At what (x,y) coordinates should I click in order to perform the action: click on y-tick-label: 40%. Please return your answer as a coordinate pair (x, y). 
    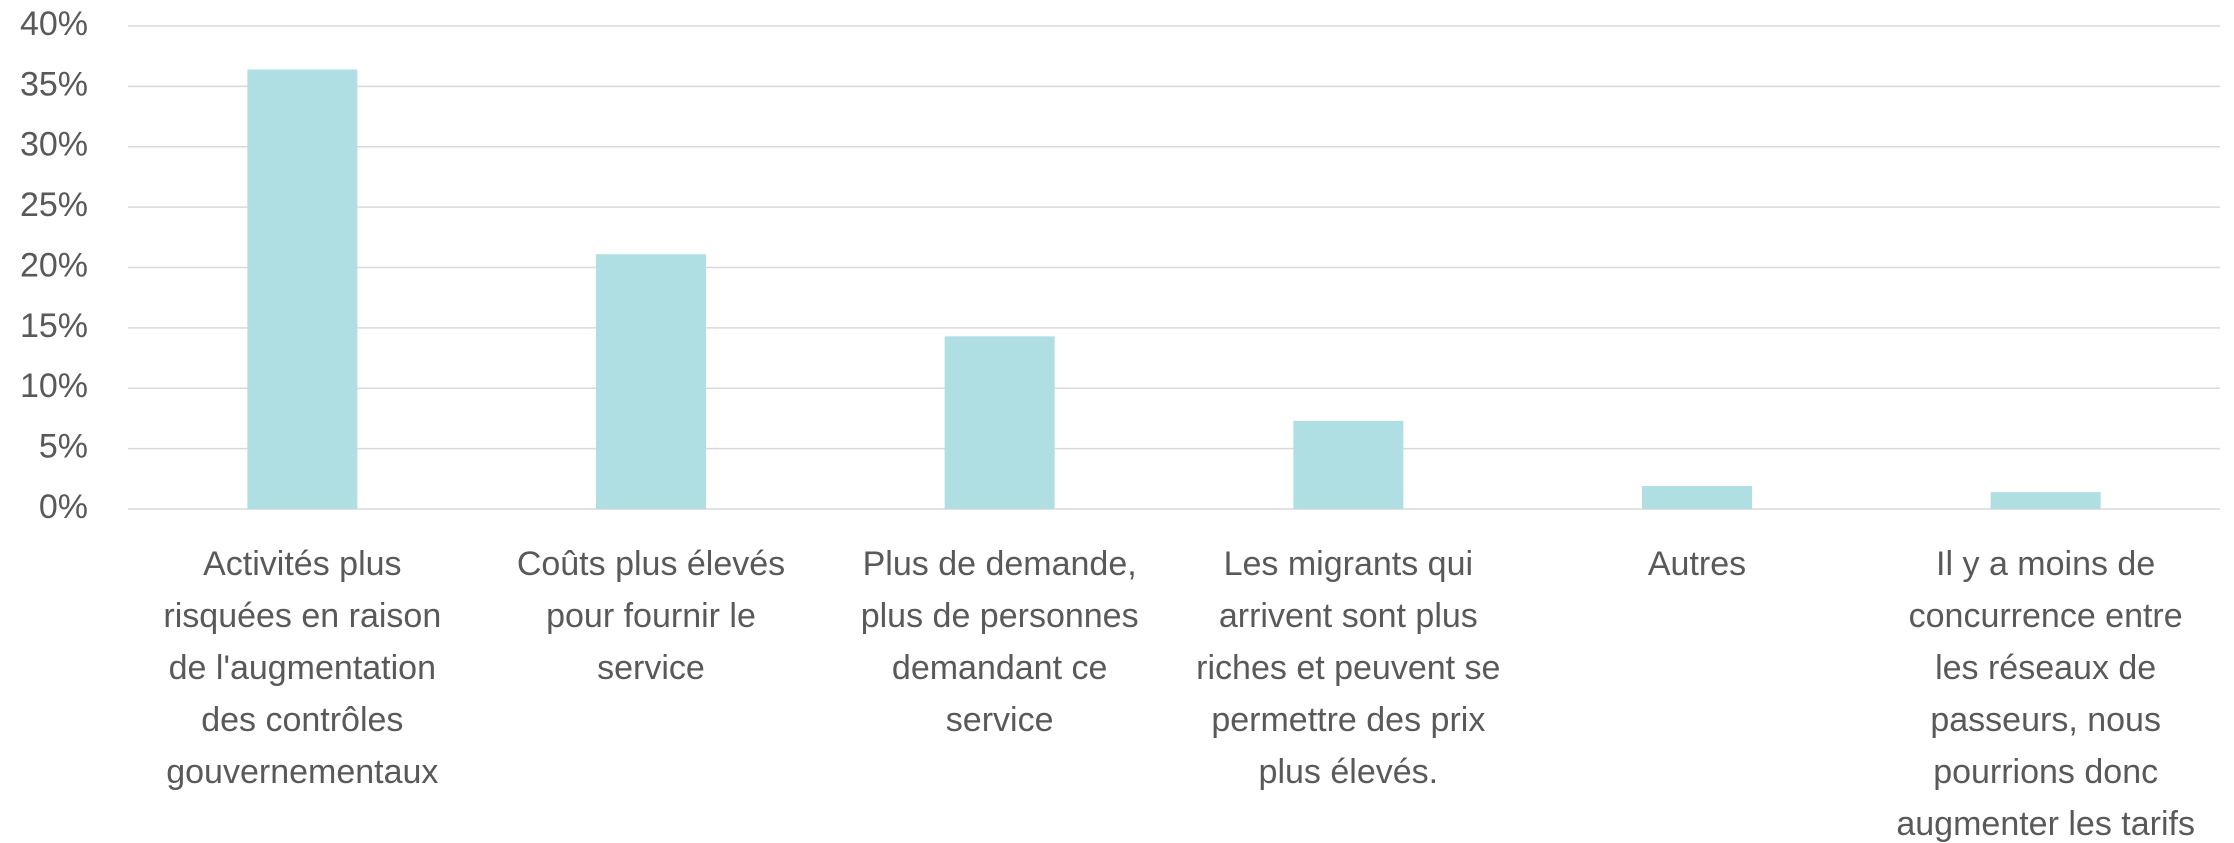
    Looking at the image, I should click on (54, 24).